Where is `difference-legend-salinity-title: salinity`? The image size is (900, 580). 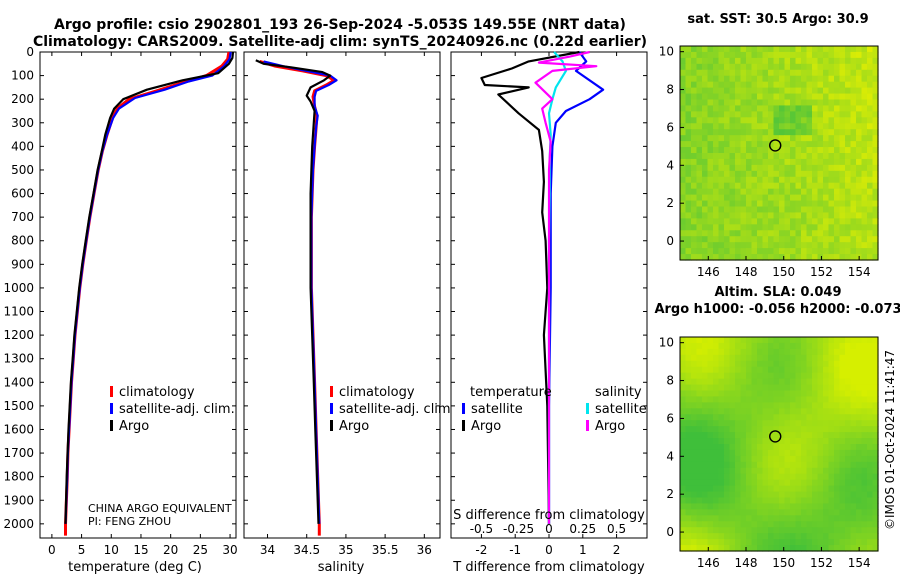 difference-legend-salinity-title: salinity is located at coordinates (618, 392).